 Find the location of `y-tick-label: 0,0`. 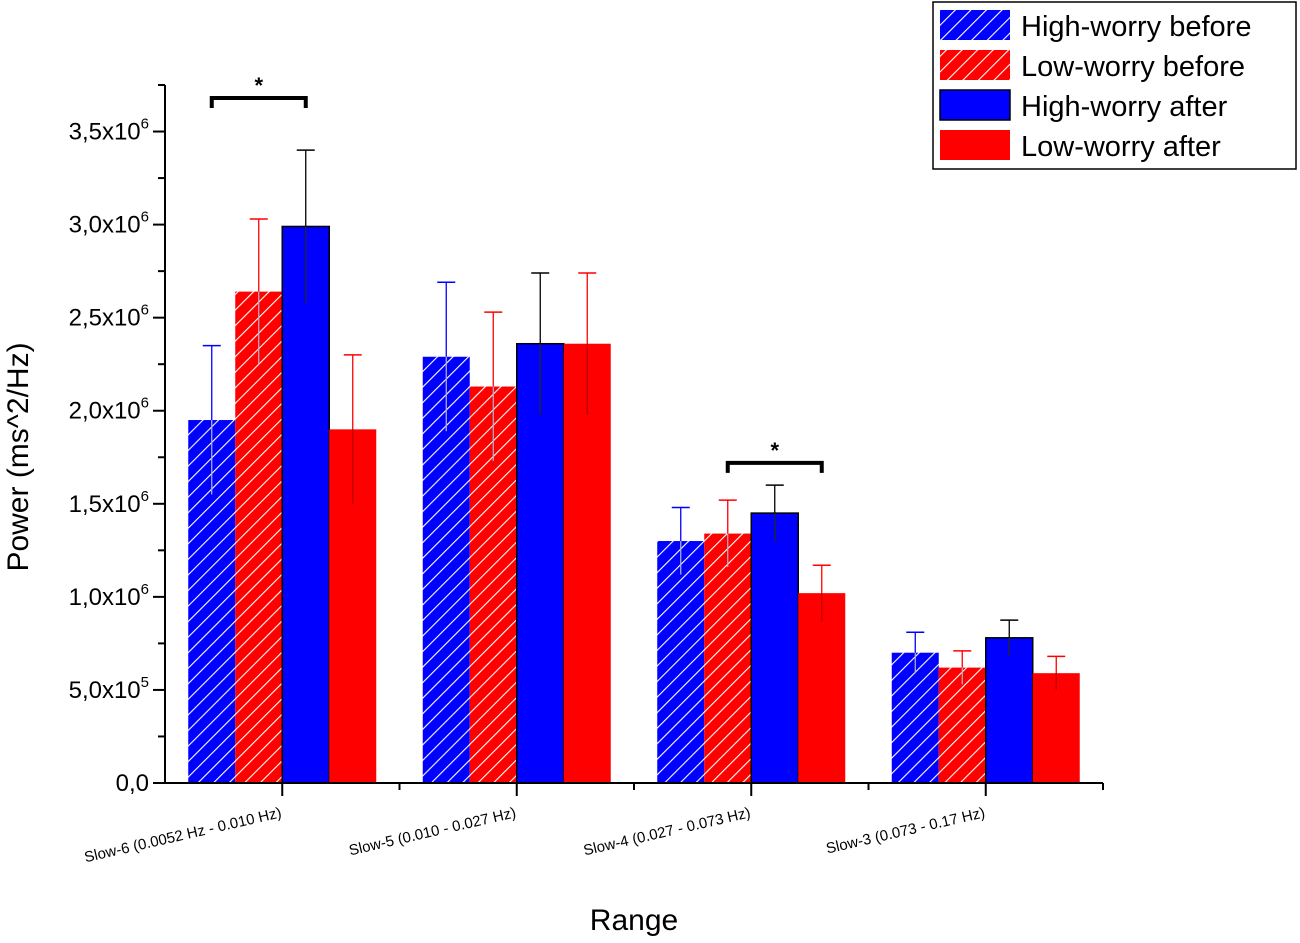

y-tick-label: 0,0 is located at coordinates (132, 783).